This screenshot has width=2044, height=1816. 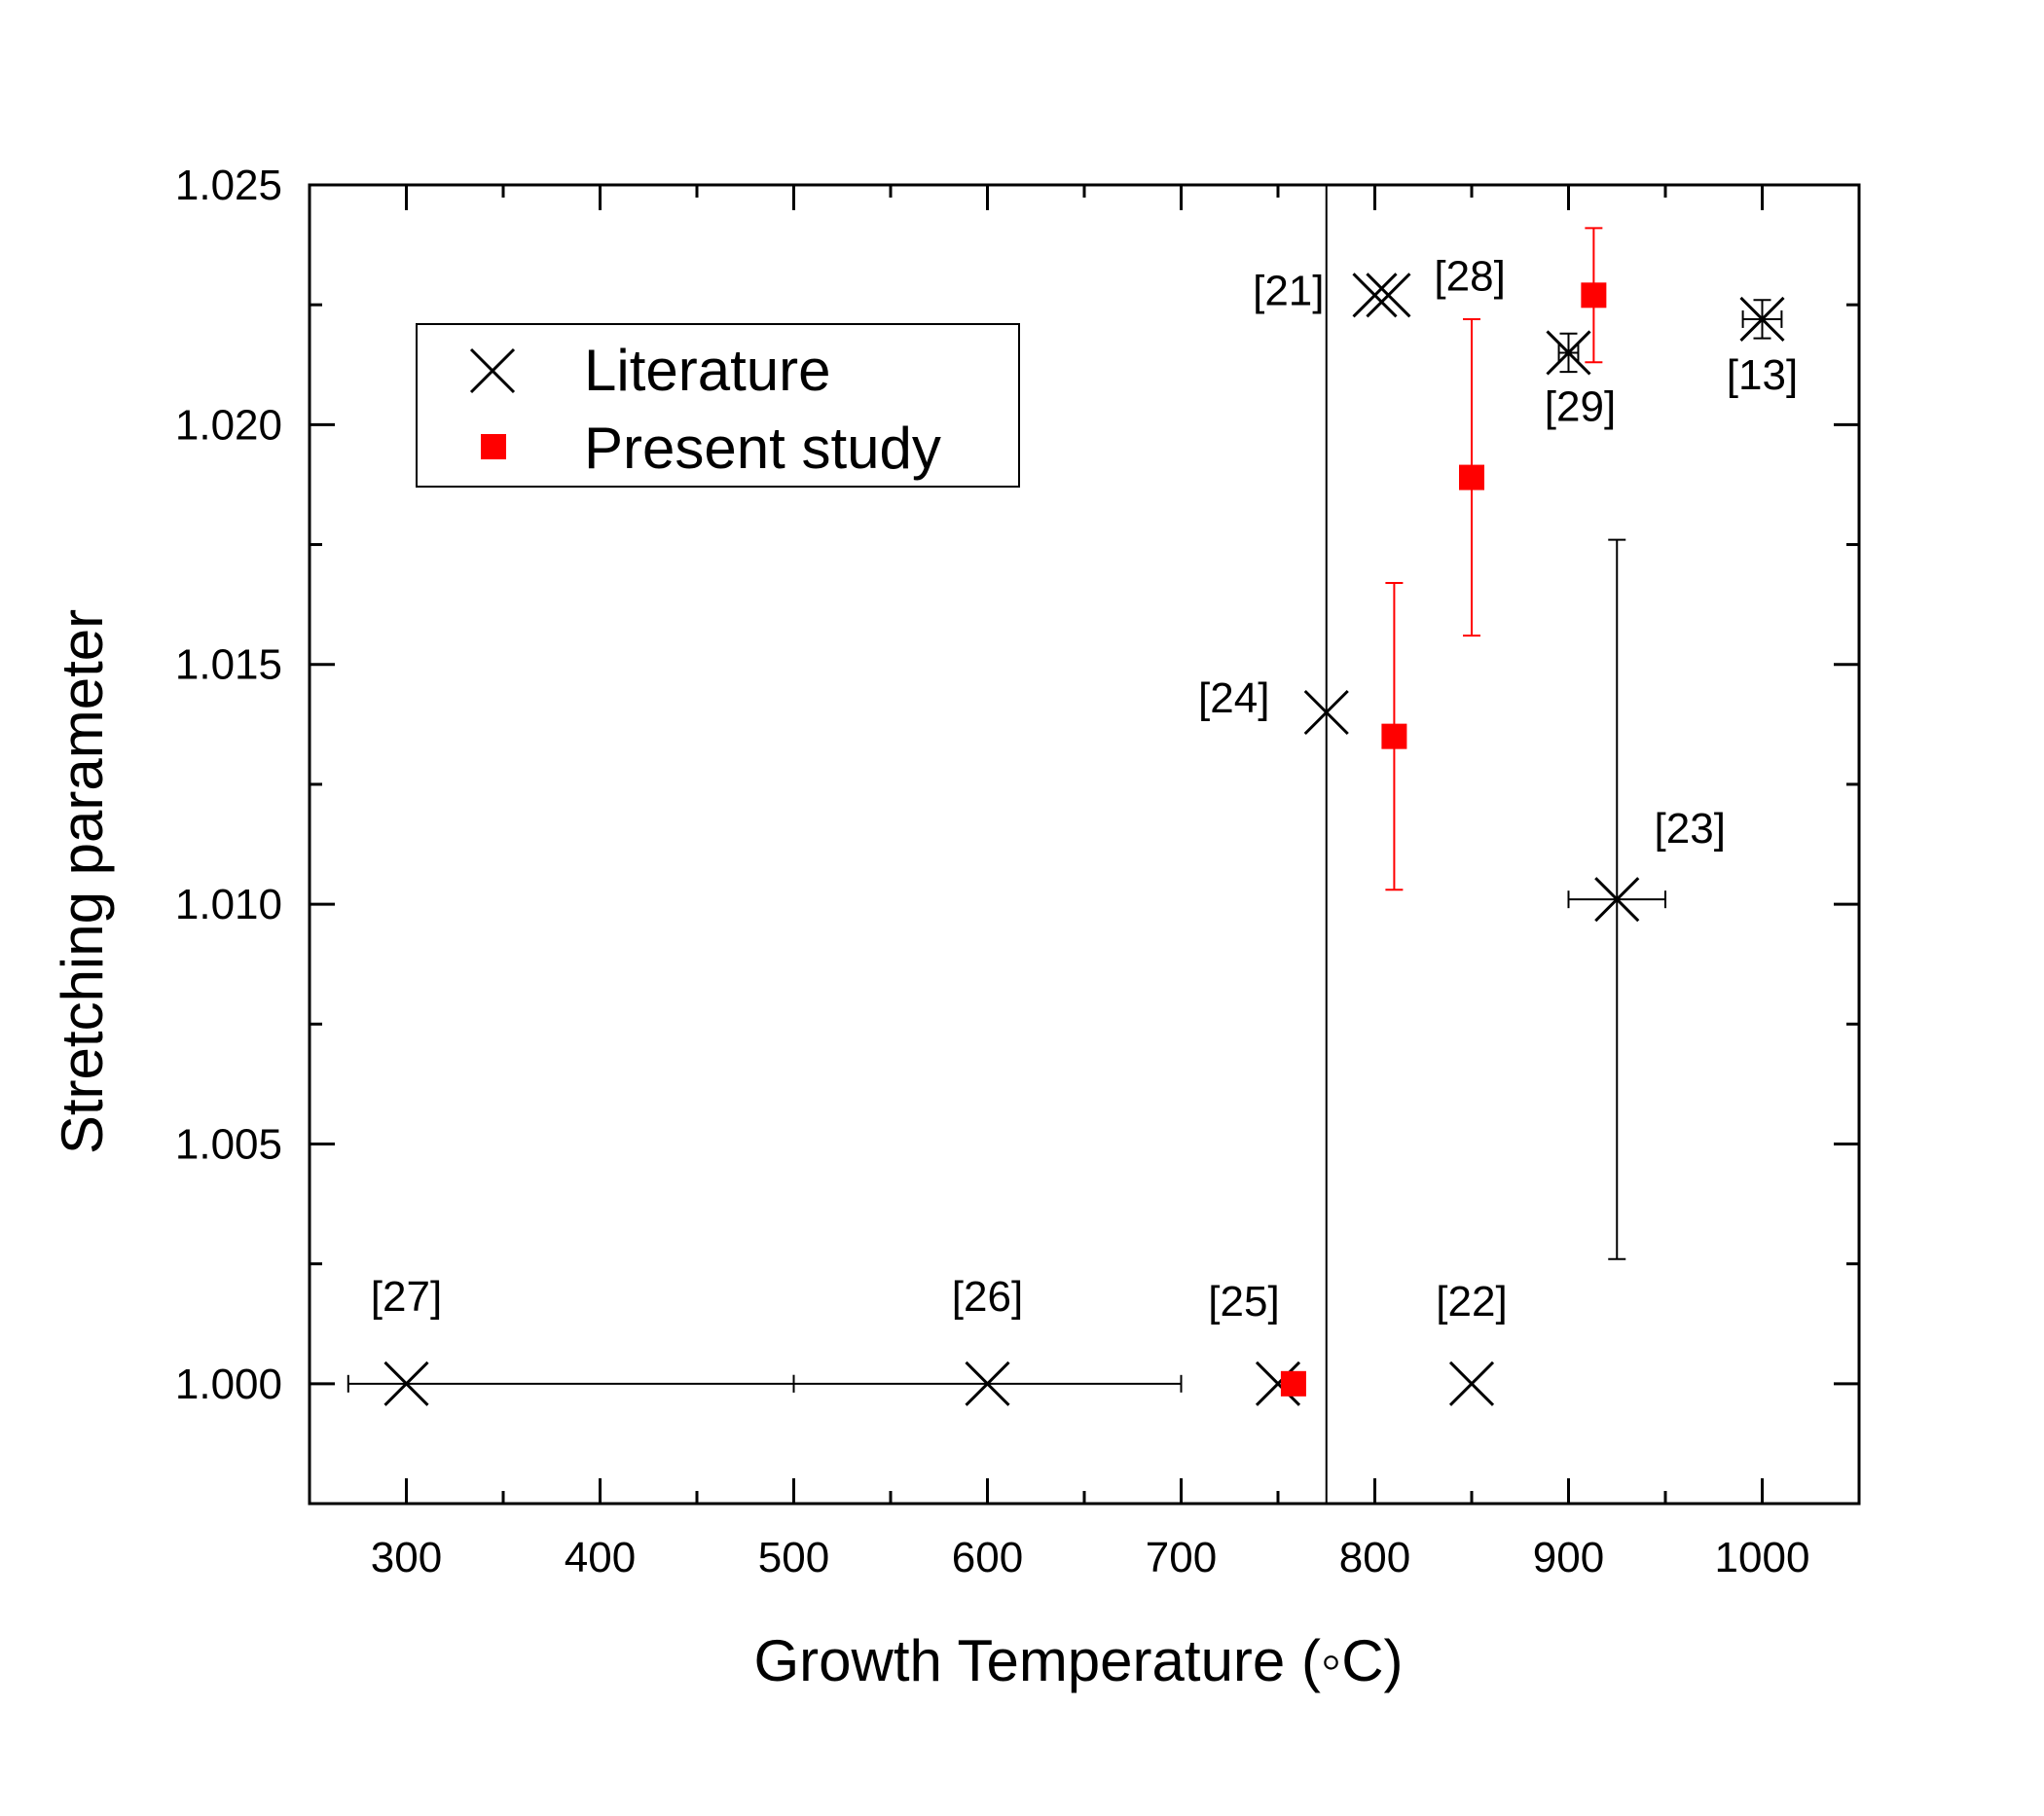 What do you see at coordinates (229, 904) in the screenshot?
I see `y-tick-label: 1.010` at bounding box center [229, 904].